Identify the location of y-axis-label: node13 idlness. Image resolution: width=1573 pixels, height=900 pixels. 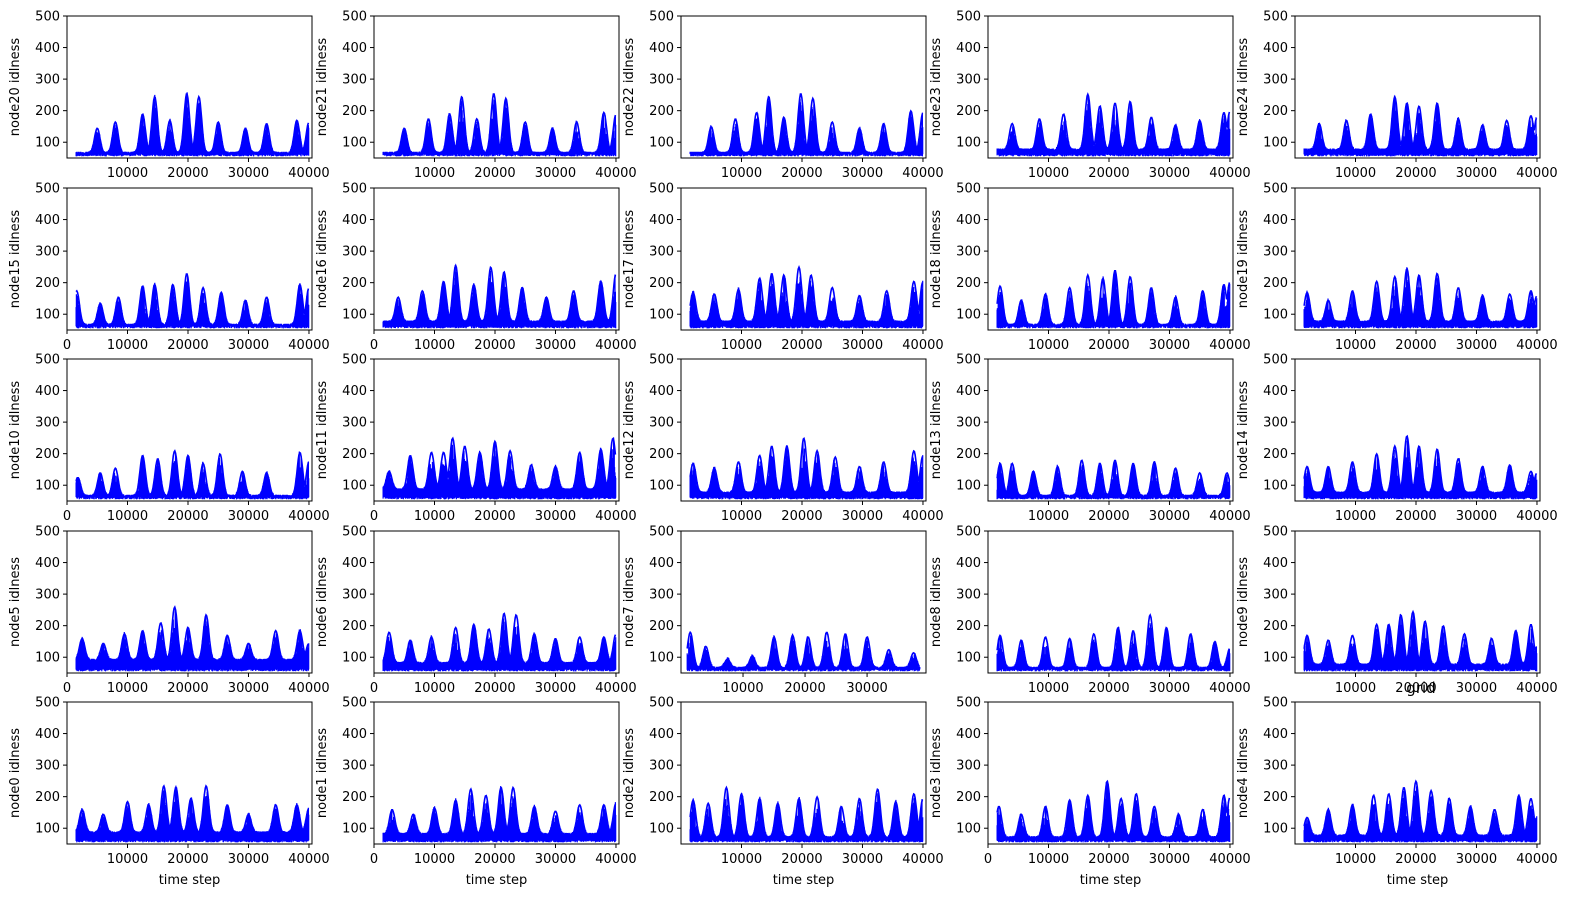
(936, 430).